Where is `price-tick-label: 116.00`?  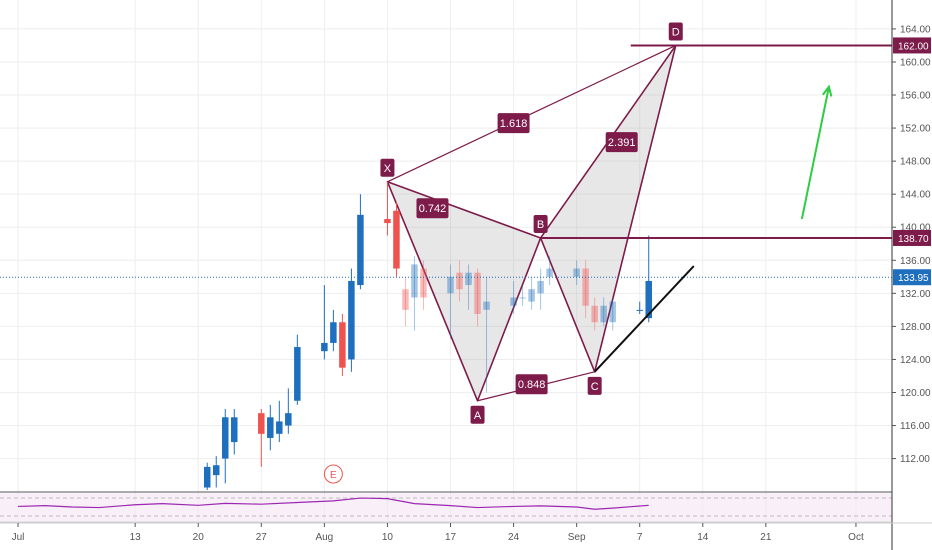
price-tick-label: 116.00 is located at coordinates (915, 426).